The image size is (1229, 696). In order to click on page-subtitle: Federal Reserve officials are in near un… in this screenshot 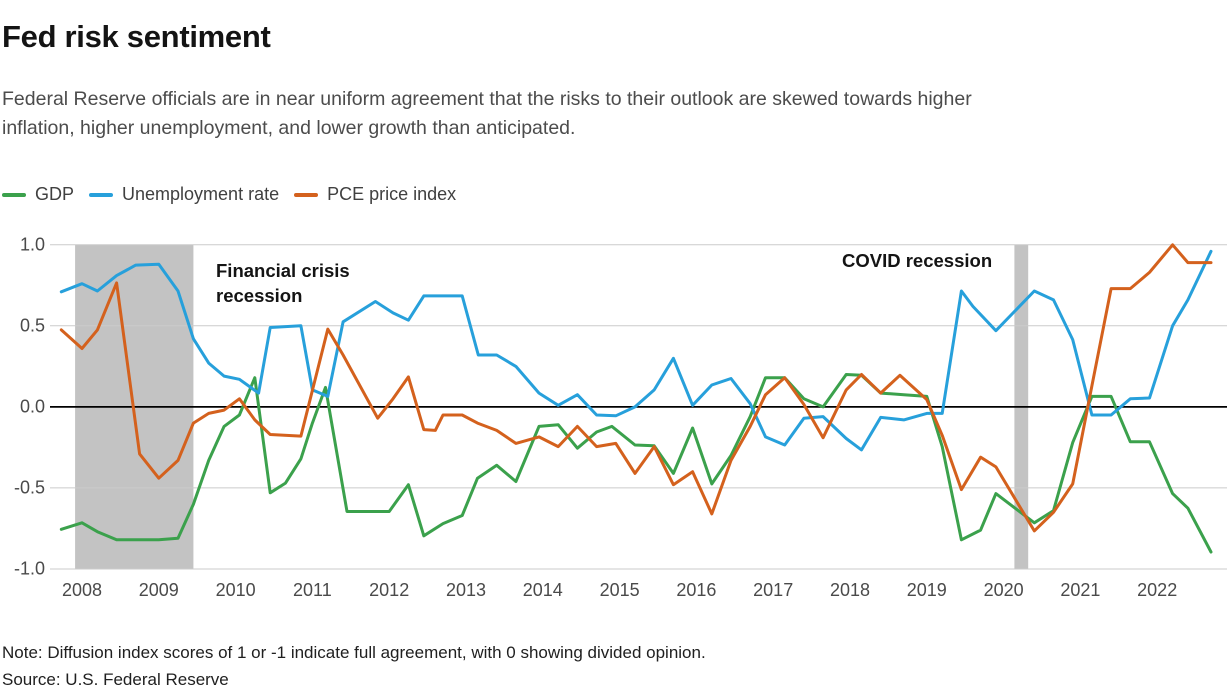, I will do `click(597, 113)`.